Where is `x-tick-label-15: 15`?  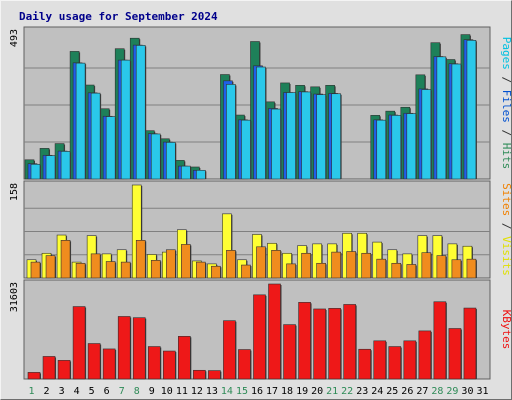
x-tick-label-15: 15 is located at coordinates (242, 391).